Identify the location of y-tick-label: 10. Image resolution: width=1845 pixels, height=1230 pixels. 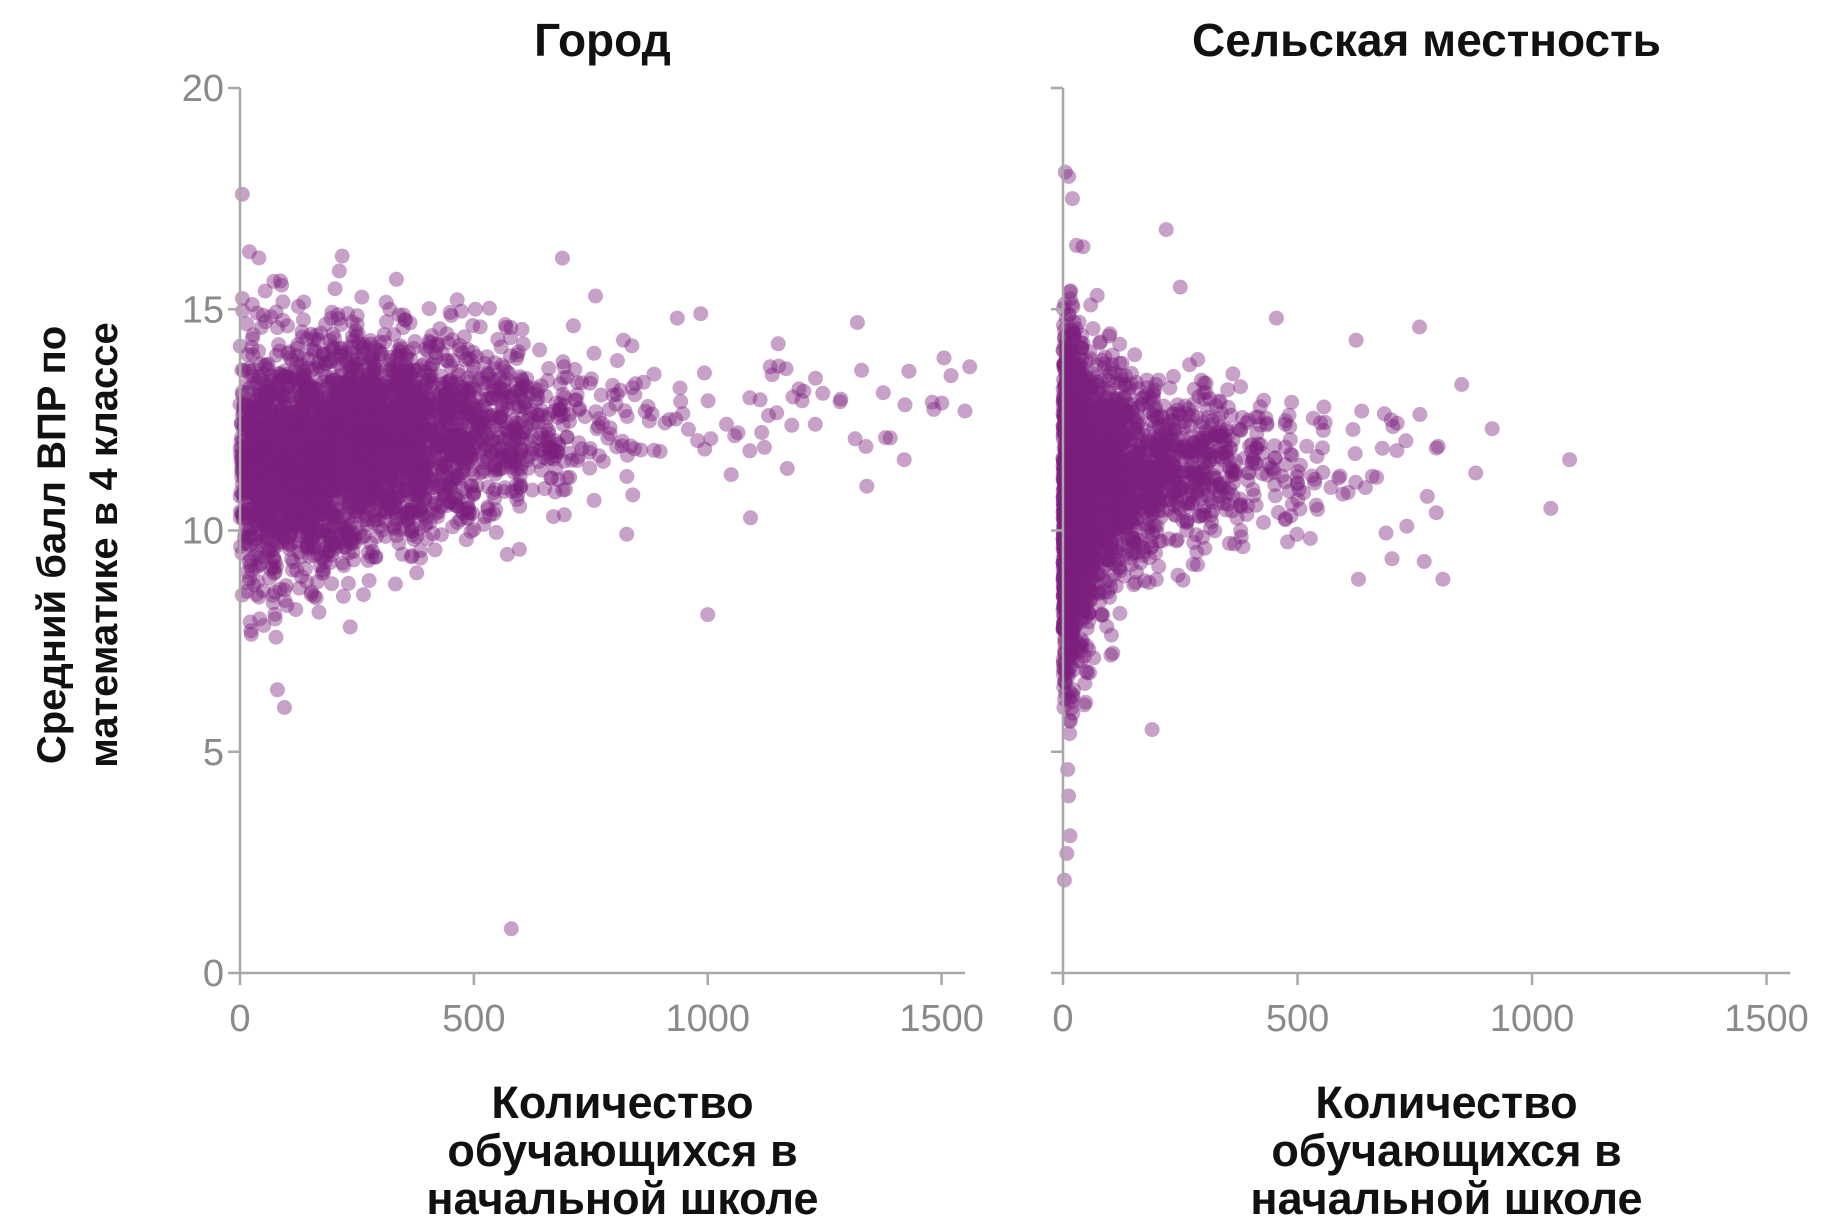
(203, 532).